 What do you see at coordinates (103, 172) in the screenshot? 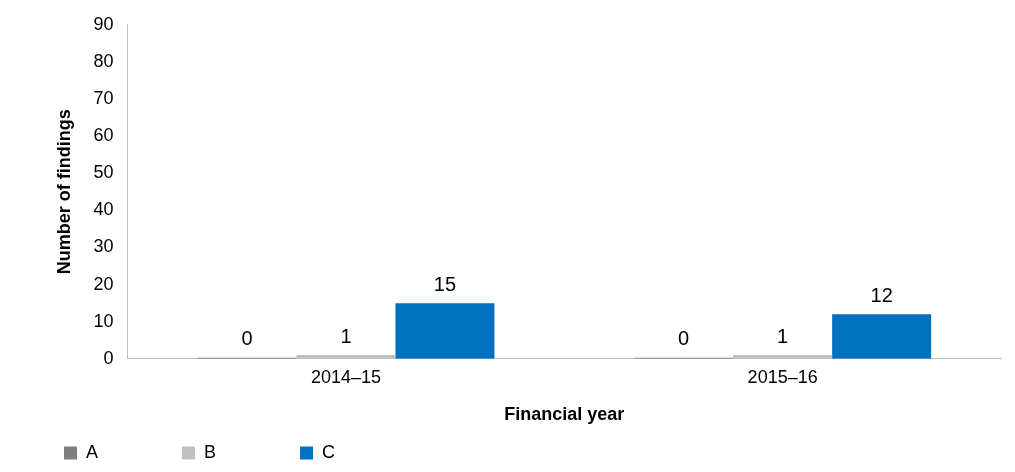
I see `y-tick-label: 50` at bounding box center [103, 172].